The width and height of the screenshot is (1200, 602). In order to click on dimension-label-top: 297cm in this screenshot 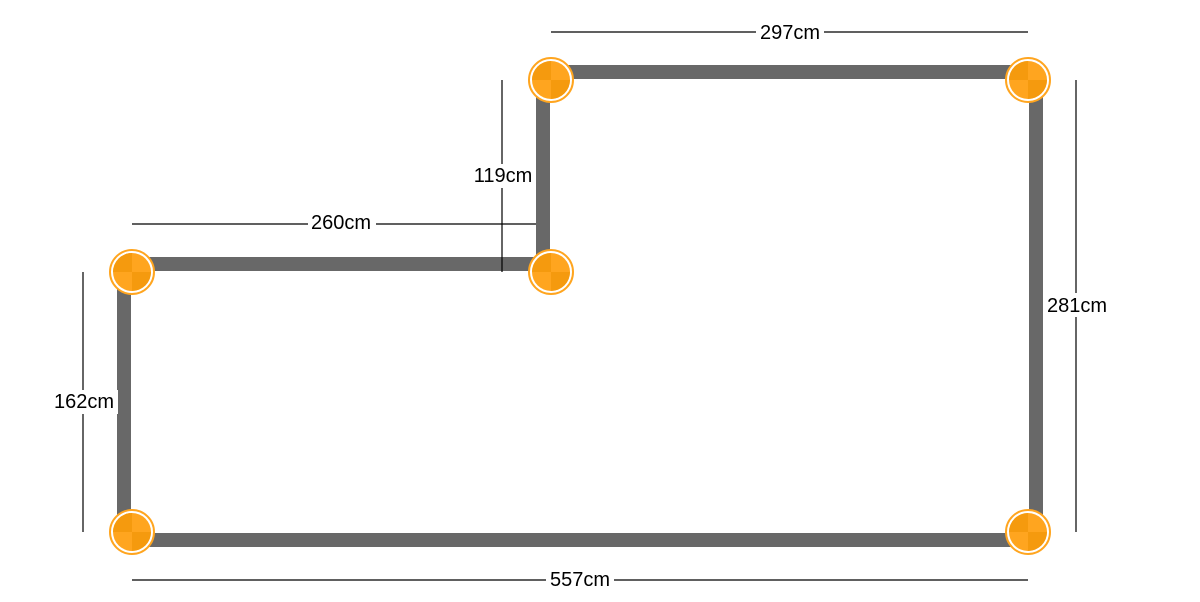, I will do `click(790, 33)`.